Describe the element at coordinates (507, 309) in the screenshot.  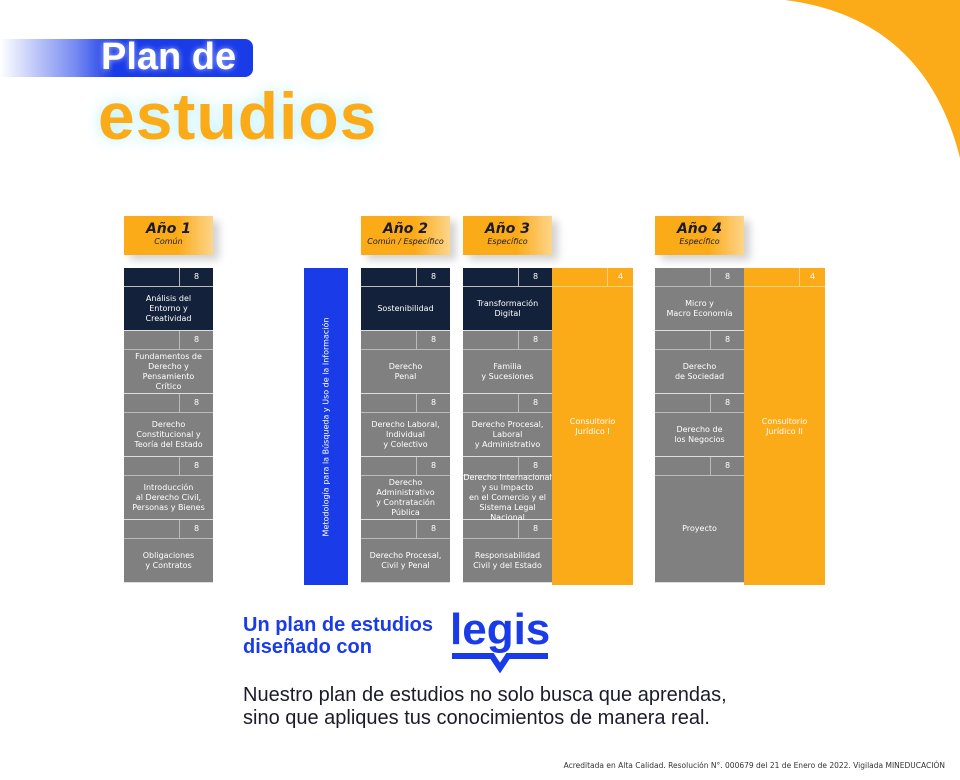
I see `subject-cell: Transformación Digital` at that location.